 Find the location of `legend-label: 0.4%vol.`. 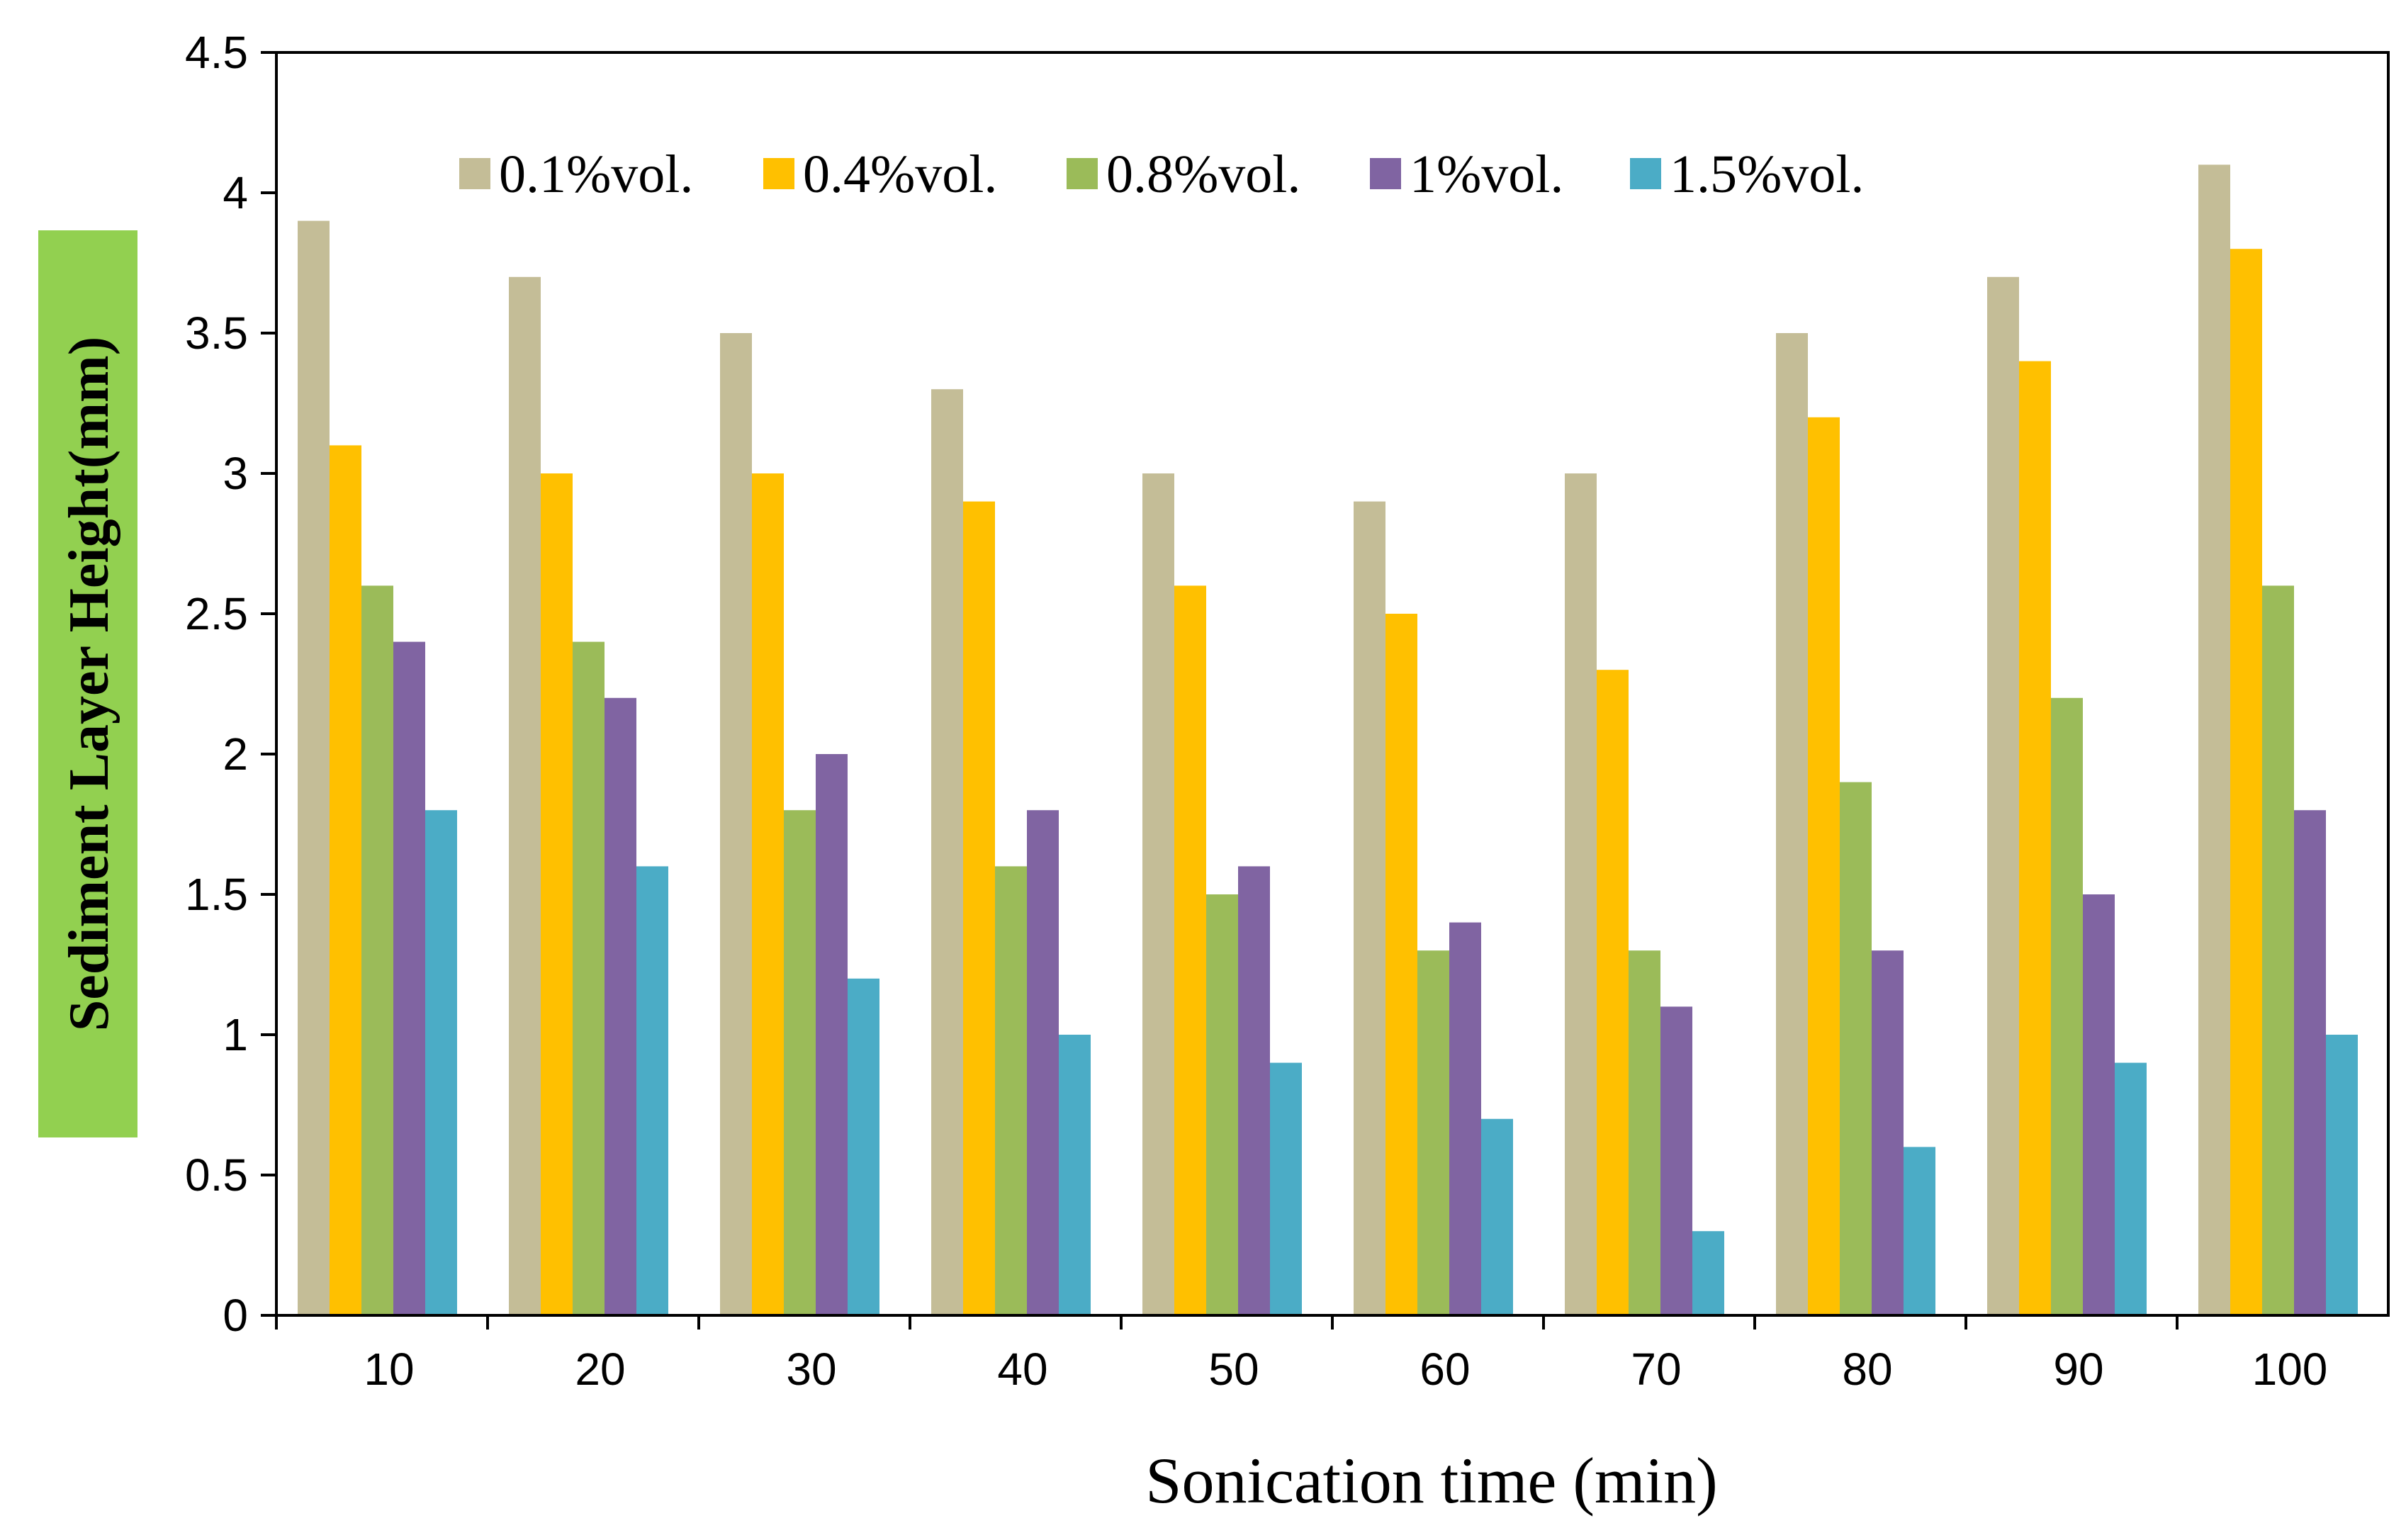

legend-label: 0.4%vol. is located at coordinates (900, 174).